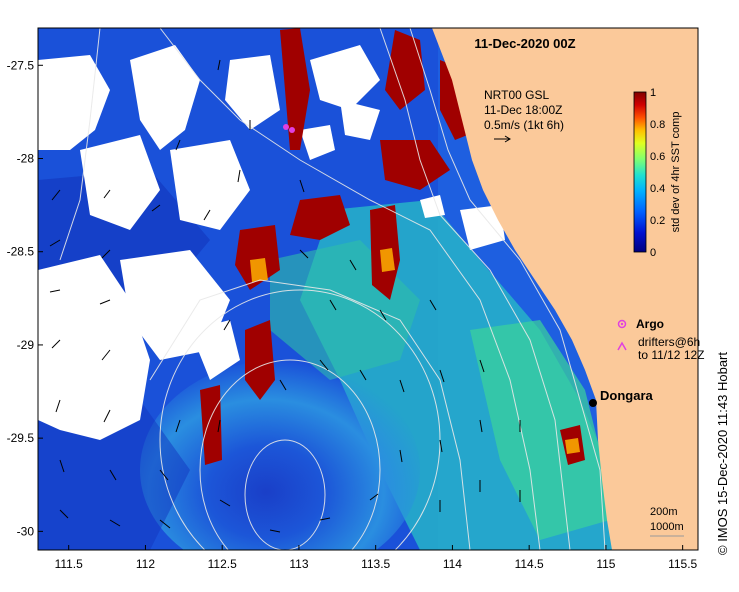 This screenshot has height=592, width=739. Describe the element at coordinates (26, 531) in the screenshot. I see `lat-tick-label: -30` at that location.